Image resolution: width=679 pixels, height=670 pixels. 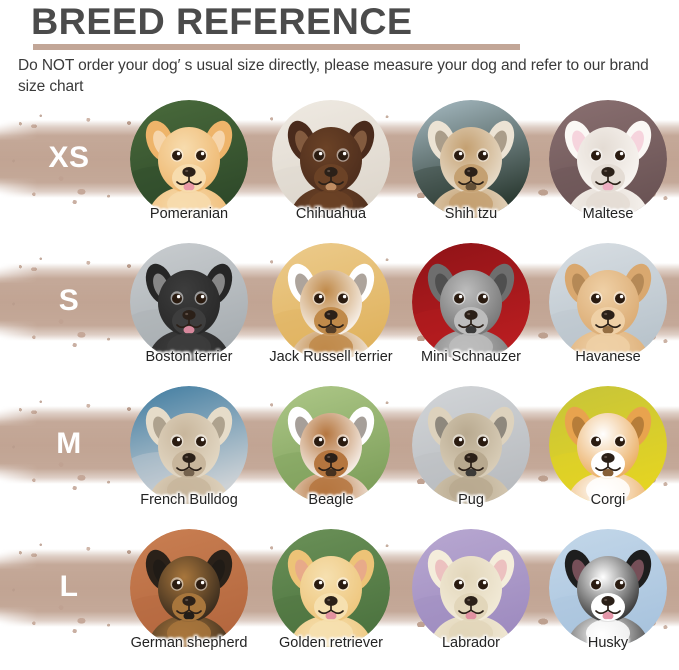 I want to click on breed-label: Jack Russell terrier, so click(x=331, y=357).